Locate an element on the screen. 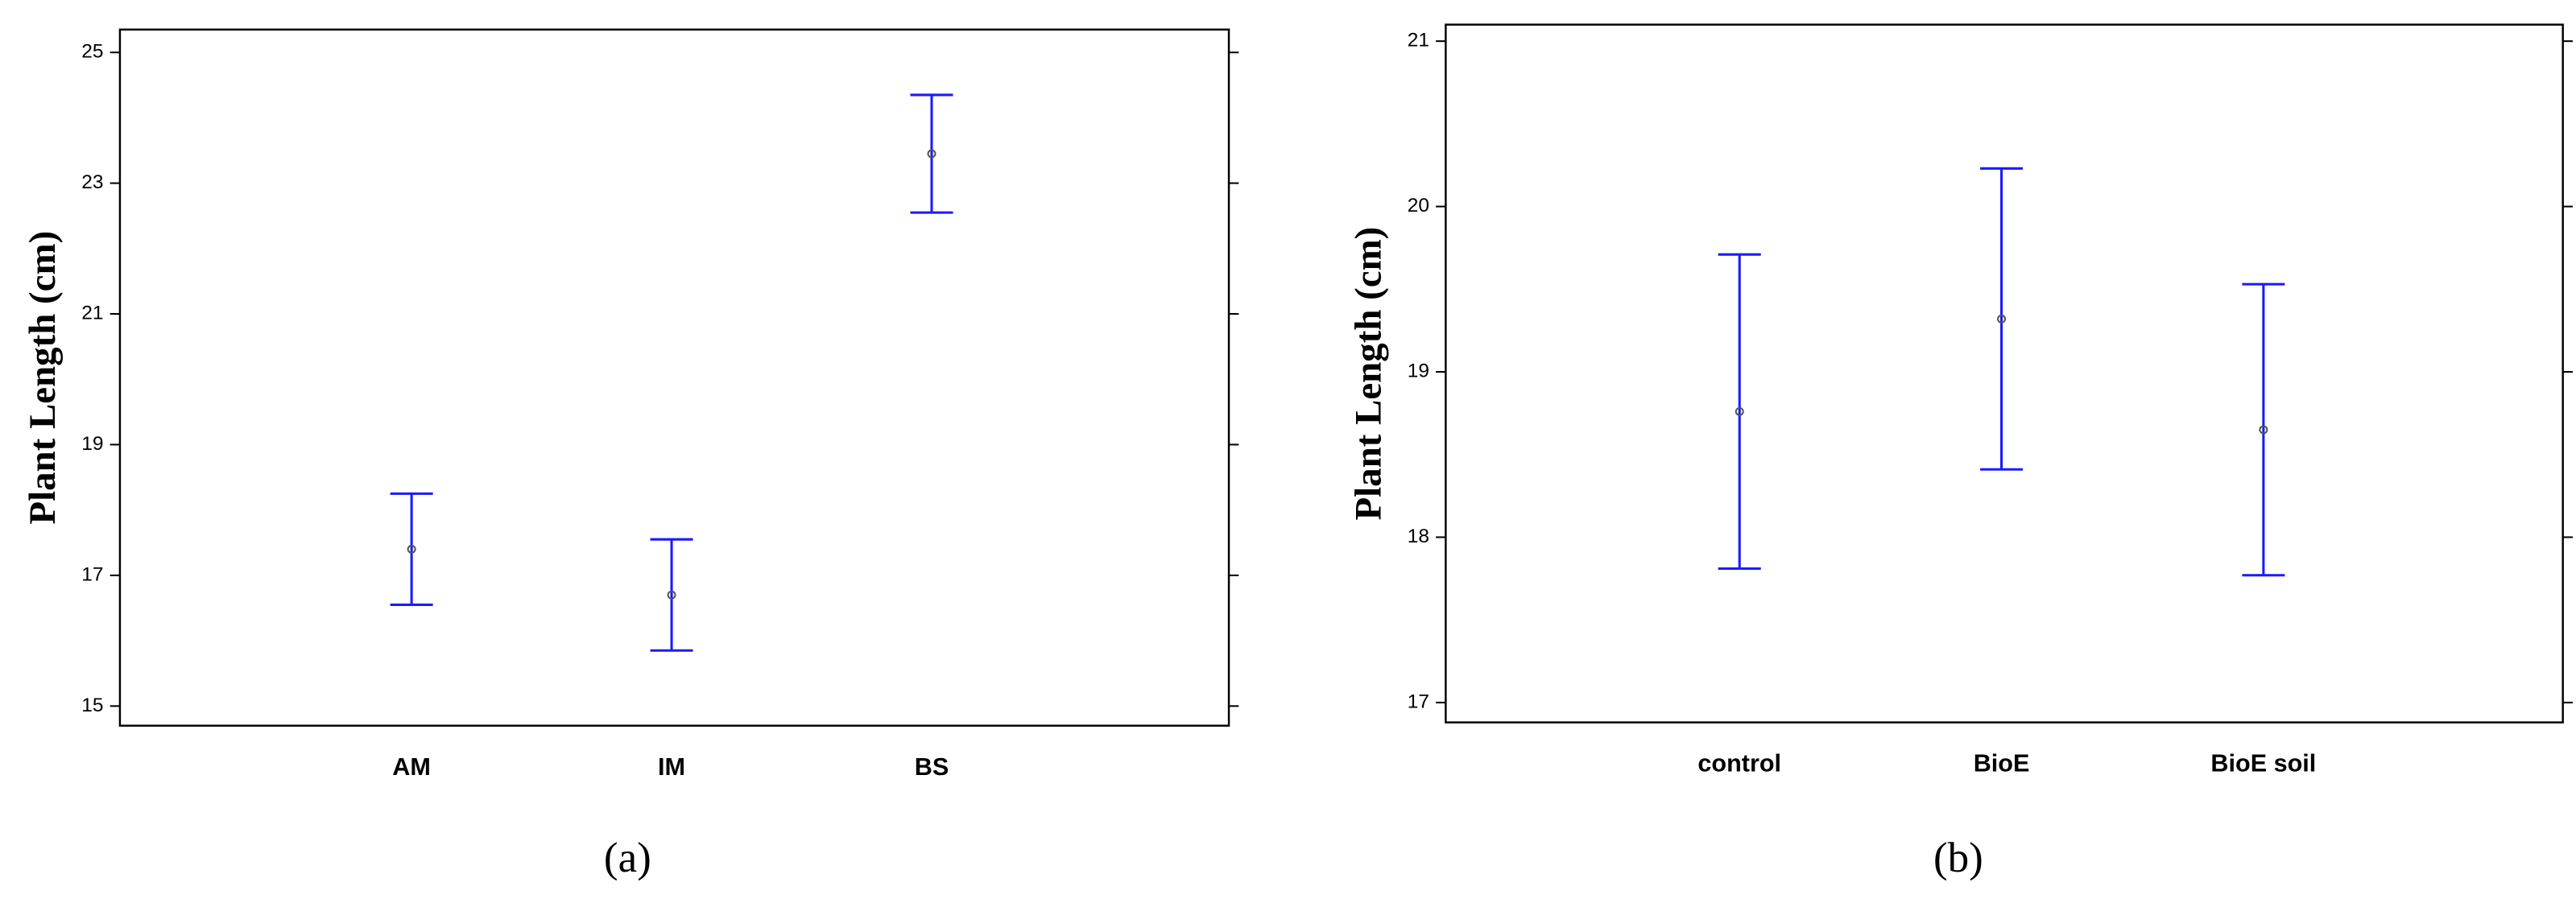  y-tick-label: 25 is located at coordinates (92, 52).